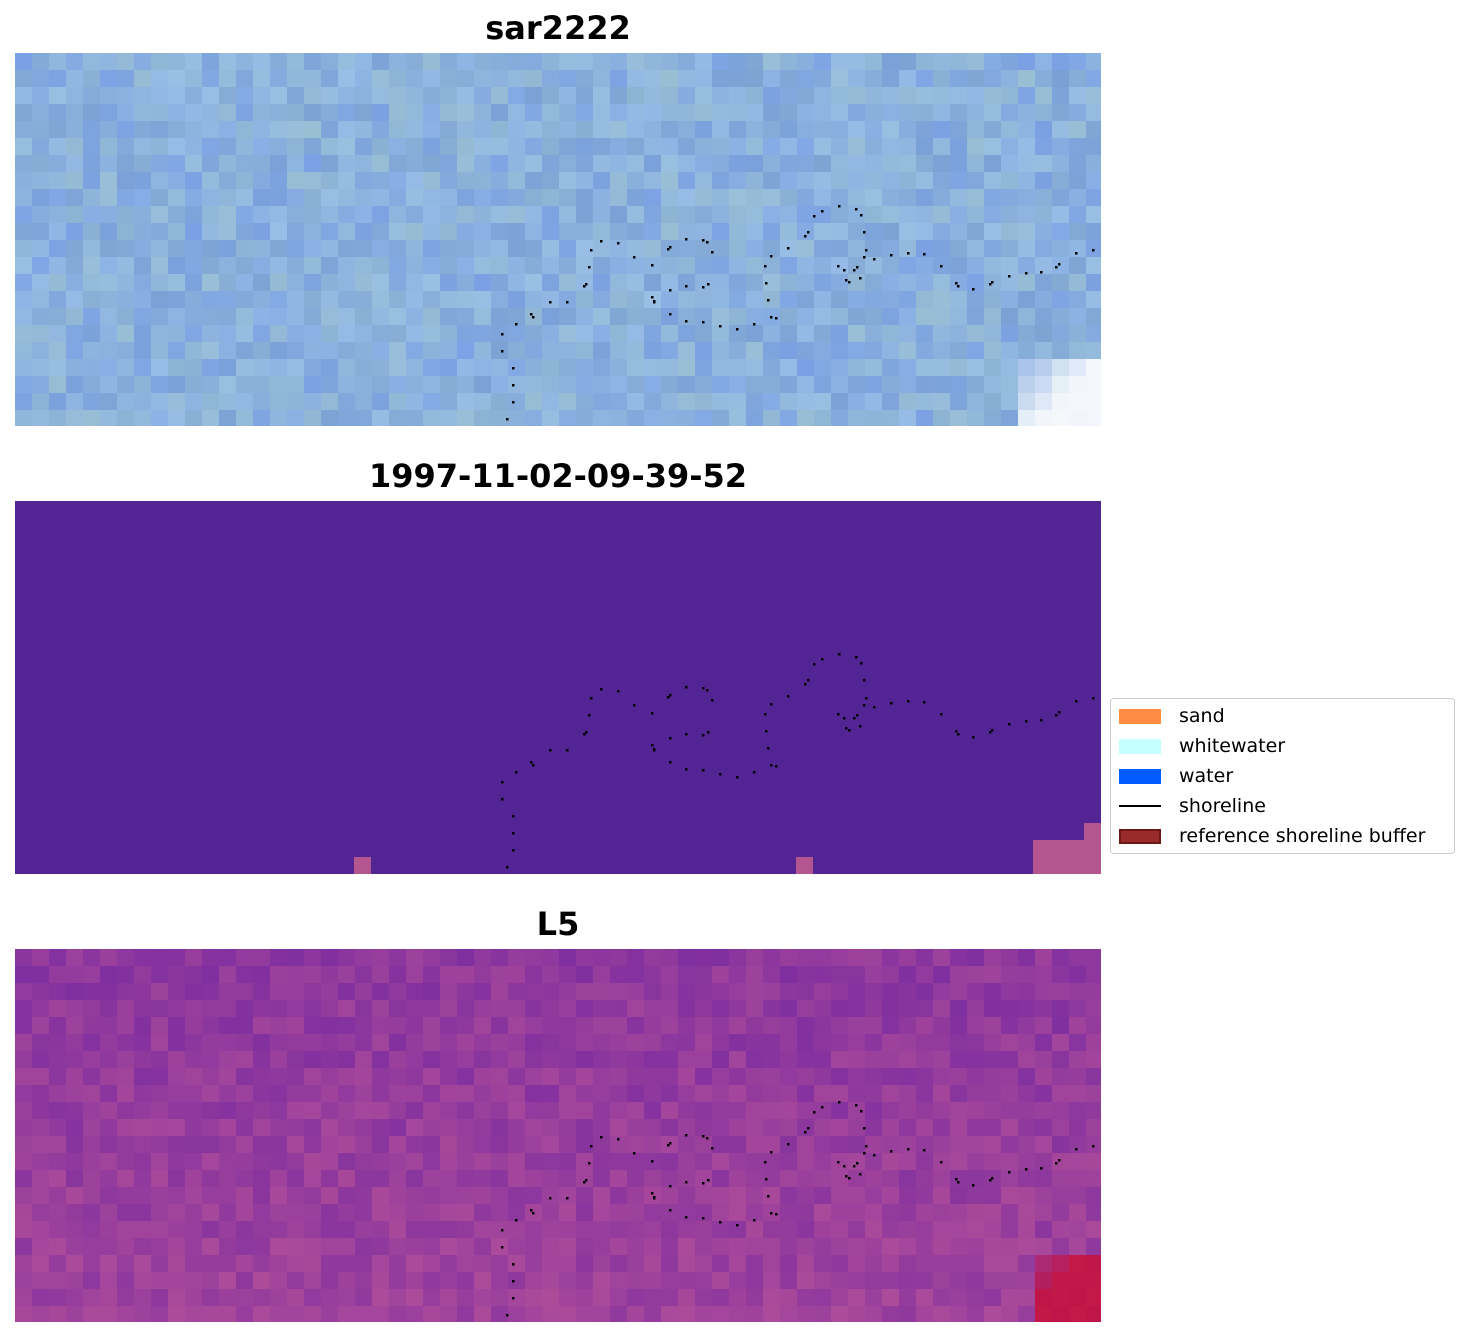 The width and height of the screenshot is (1472, 1337). What do you see at coordinates (1302, 836) in the screenshot?
I see `legend-label-reference-buffer: reference shoreline buffer` at bounding box center [1302, 836].